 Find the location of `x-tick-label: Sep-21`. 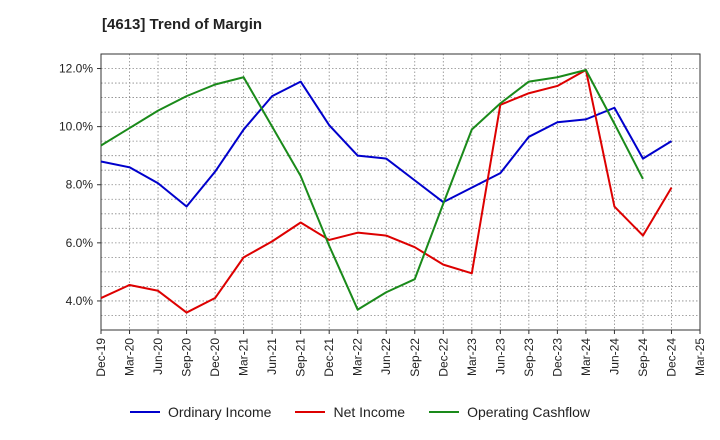

x-tick-label: Sep-21 is located at coordinates (301, 357).